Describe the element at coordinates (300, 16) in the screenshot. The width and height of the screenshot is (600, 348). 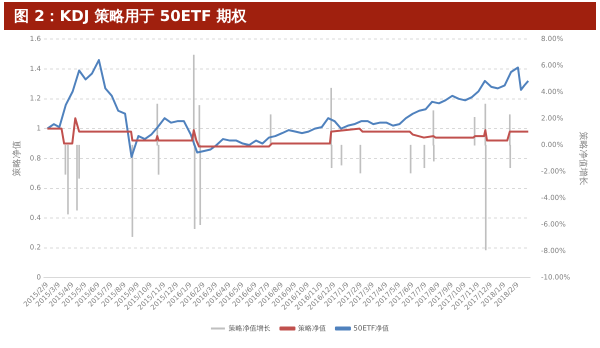
I see `chart-title: 图 2：KDJ 策略用于 50ETF 期权` at that location.